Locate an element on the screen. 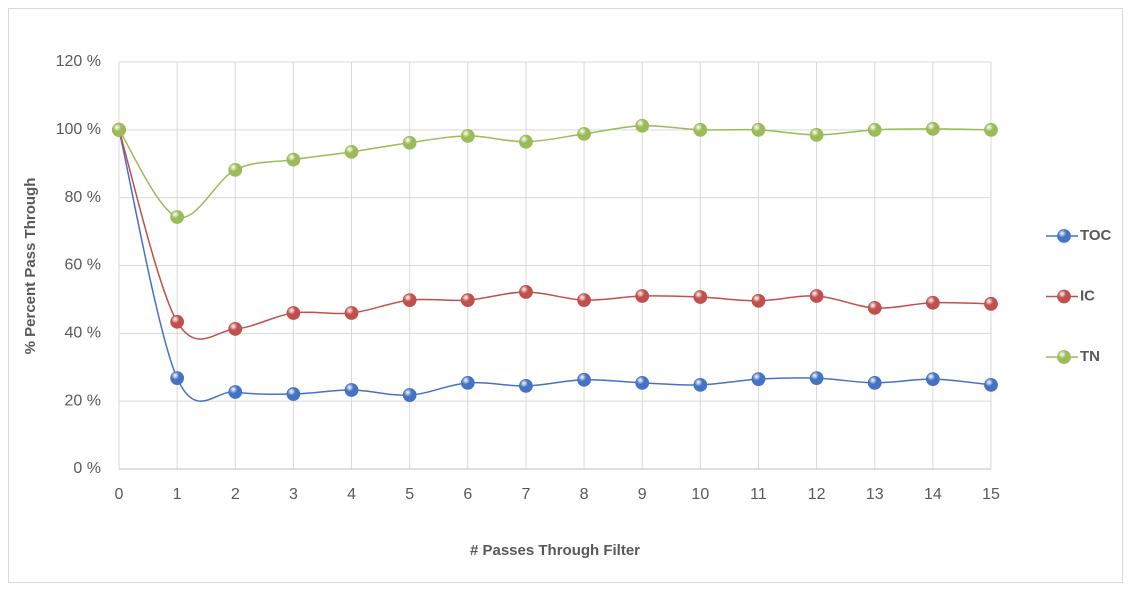 This screenshot has height=592, width=1133. y-axis-title: % Percent Pass Through is located at coordinates (30, 266).